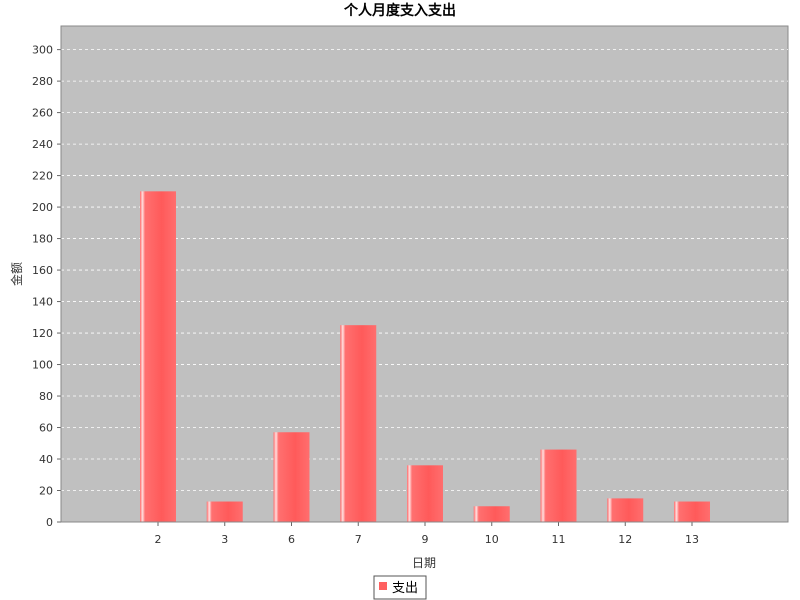  What do you see at coordinates (42, 270) in the screenshot?
I see `y-tick-label: 160` at bounding box center [42, 270].